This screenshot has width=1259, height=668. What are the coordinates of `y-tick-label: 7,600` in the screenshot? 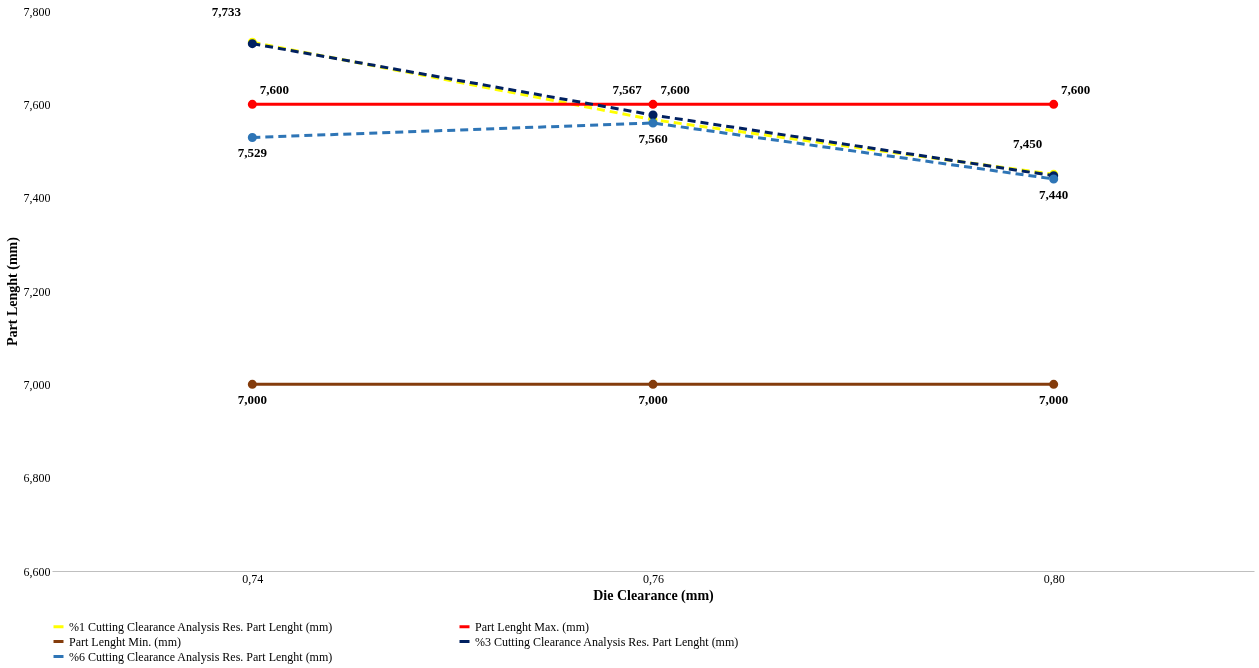 It's located at (37, 104).